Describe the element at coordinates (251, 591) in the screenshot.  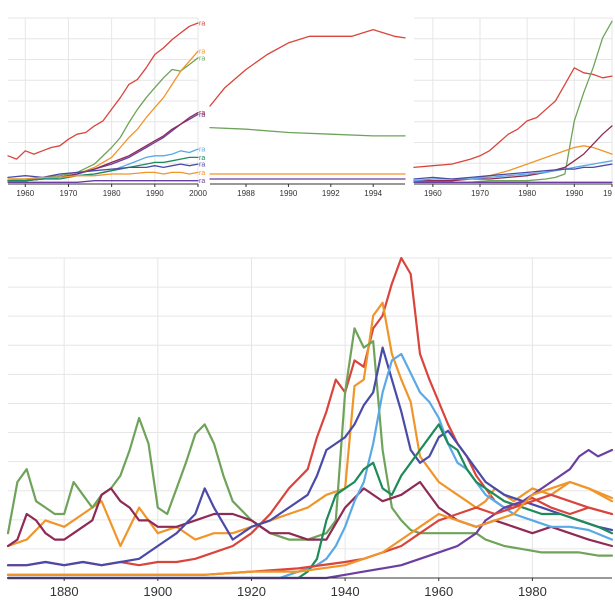
I see `x-tick-label: 1920` at that location.